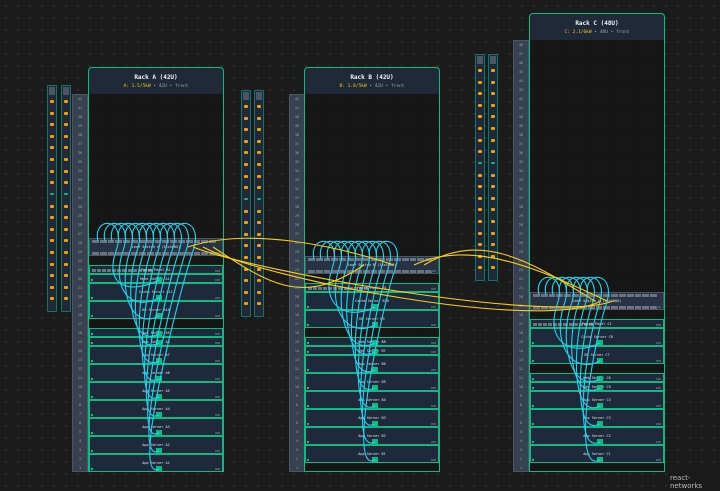 Image resolution: width=720 pixels, height=491 pixels. What do you see at coordinates (521, 225) in the screenshot?
I see `unit-number: 28` at bounding box center [521, 225].